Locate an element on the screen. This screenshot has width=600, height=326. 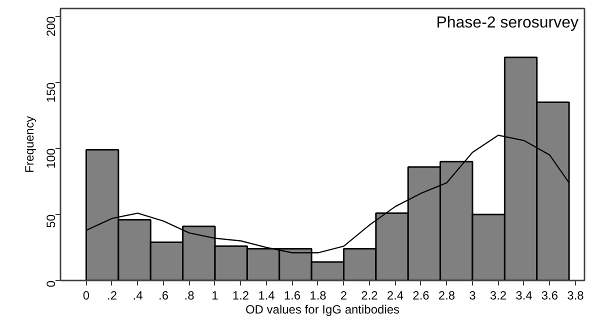
x-tick-label: 2.4 is located at coordinates (395, 295).